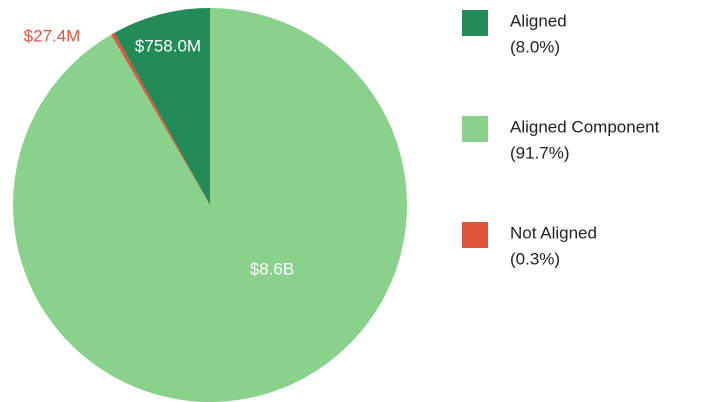 The image size is (716, 402). I want to click on legend-percent: (0.3%), so click(535, 258).